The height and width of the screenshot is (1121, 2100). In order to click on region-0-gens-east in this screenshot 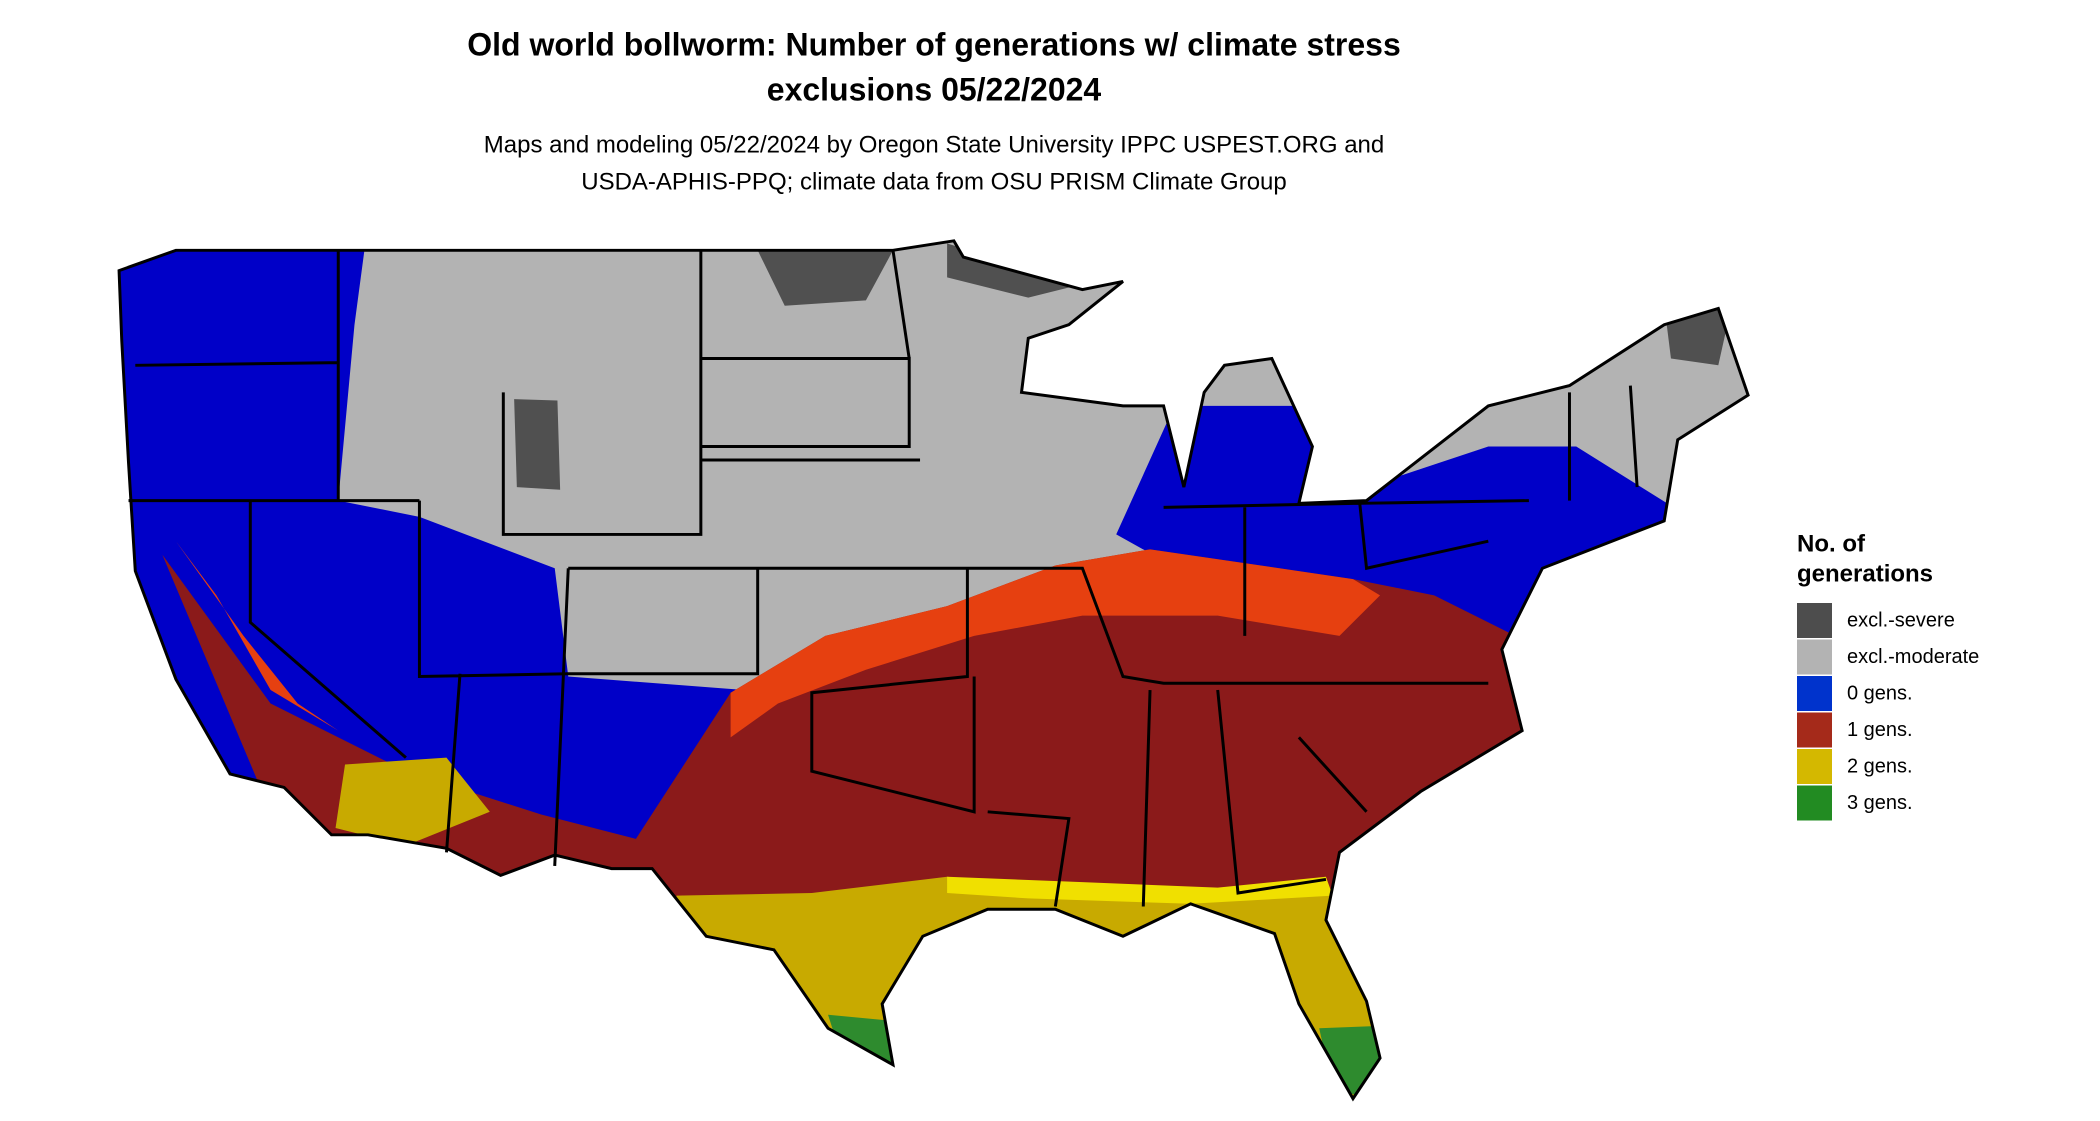, I will do `click(1400, 581)`.